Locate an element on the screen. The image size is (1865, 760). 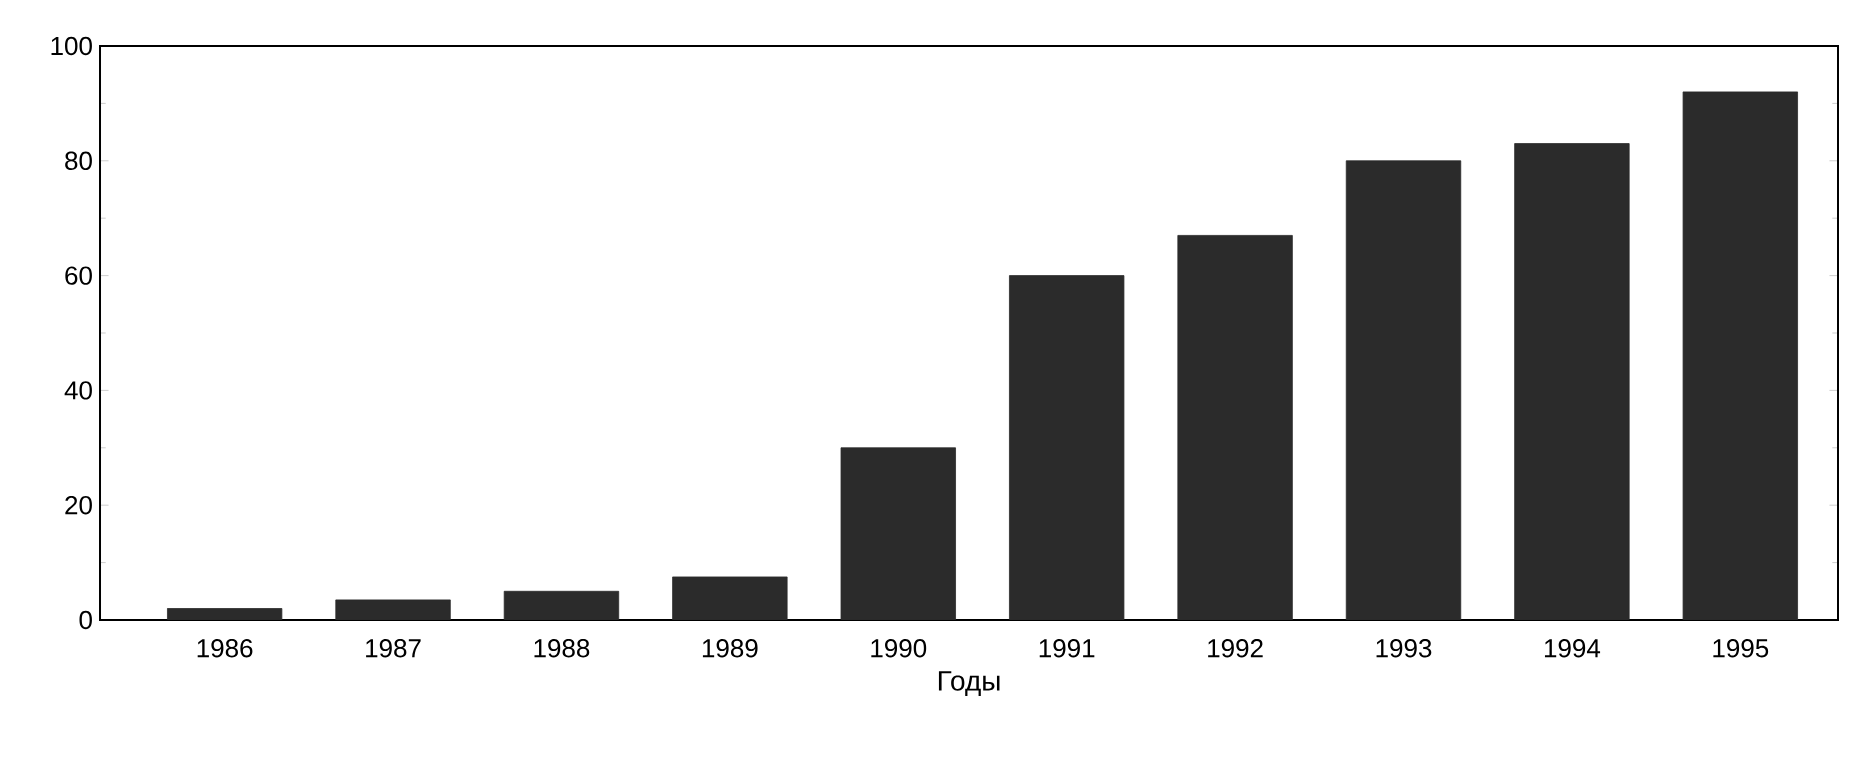
x-tick-label: 1987 is located at coordinates (393, 648).